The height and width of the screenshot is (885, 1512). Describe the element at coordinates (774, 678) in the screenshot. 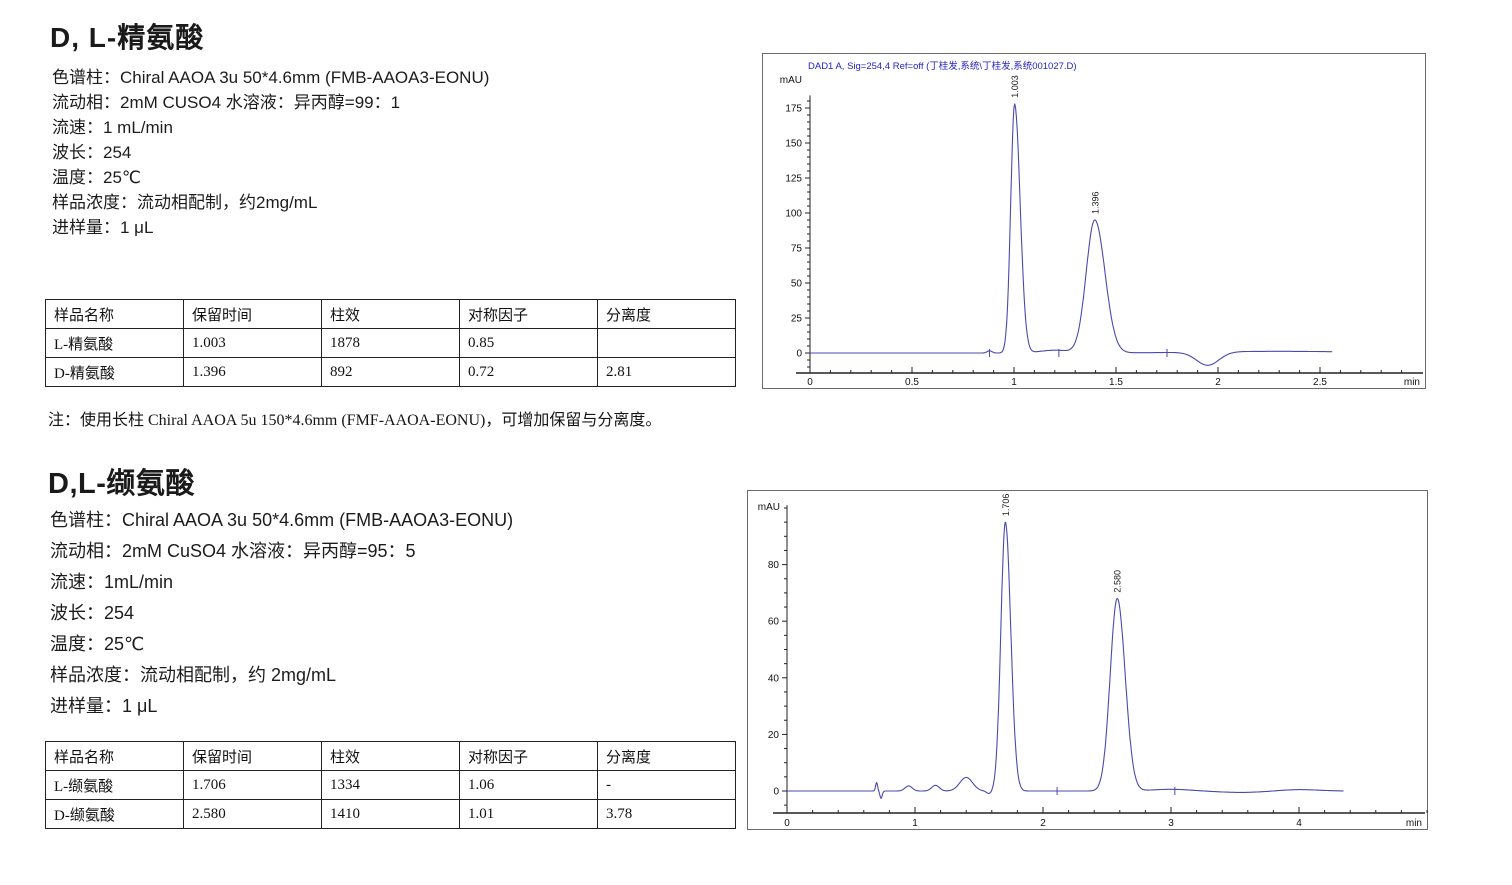

I see `y-tick-label: 40` at that location.